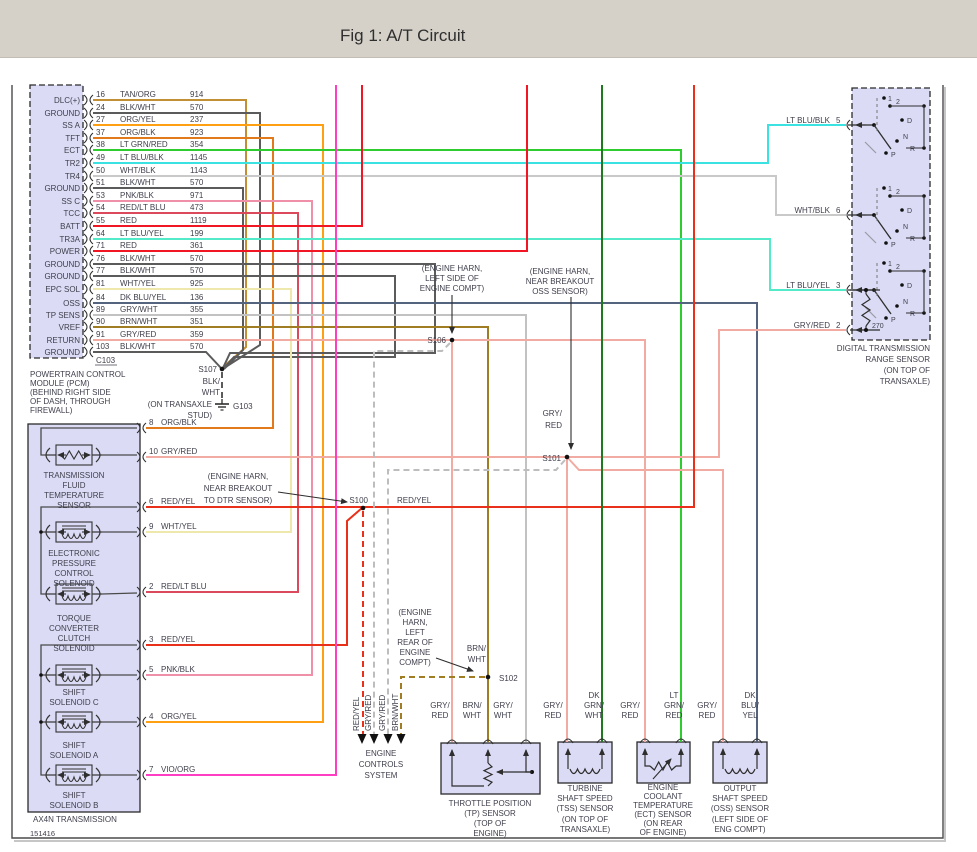 The image size is (977, 852). I want to click on sensor-caption: TURBINE, so click(584, 788).